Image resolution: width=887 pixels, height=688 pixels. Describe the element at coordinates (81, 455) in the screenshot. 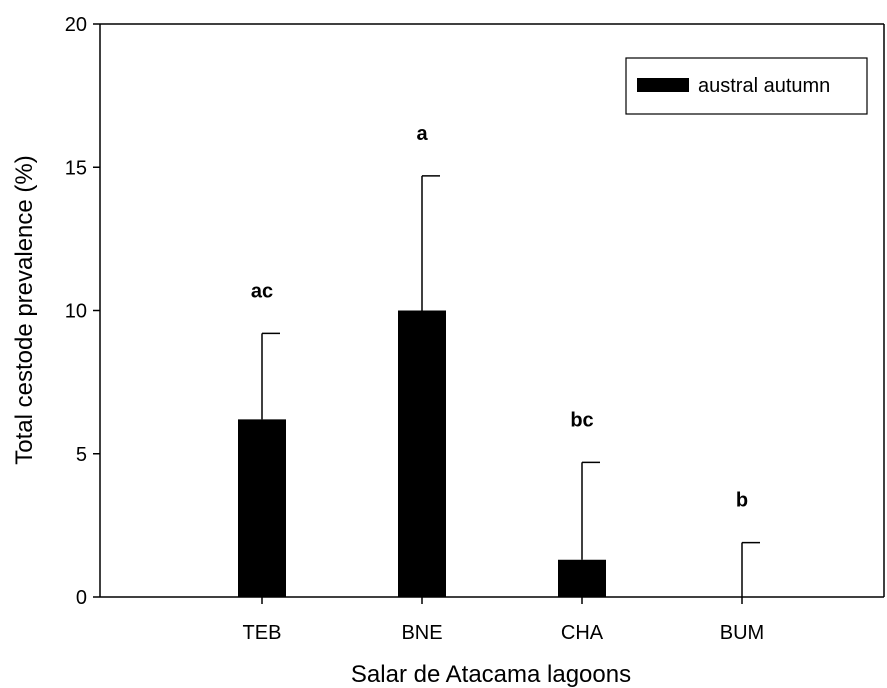

I see `y-tick-label: 5` at that location.